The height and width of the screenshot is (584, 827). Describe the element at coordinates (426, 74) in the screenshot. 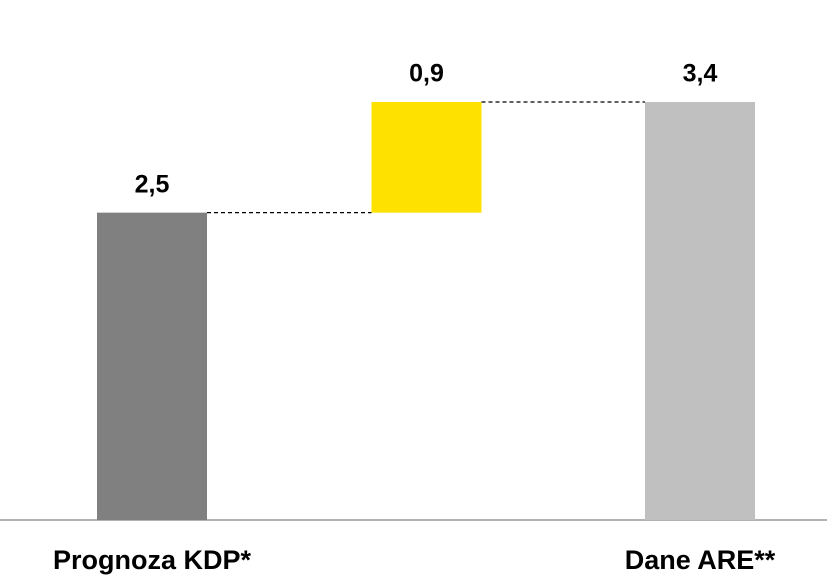

I see `value-label: 0,9` at that location.